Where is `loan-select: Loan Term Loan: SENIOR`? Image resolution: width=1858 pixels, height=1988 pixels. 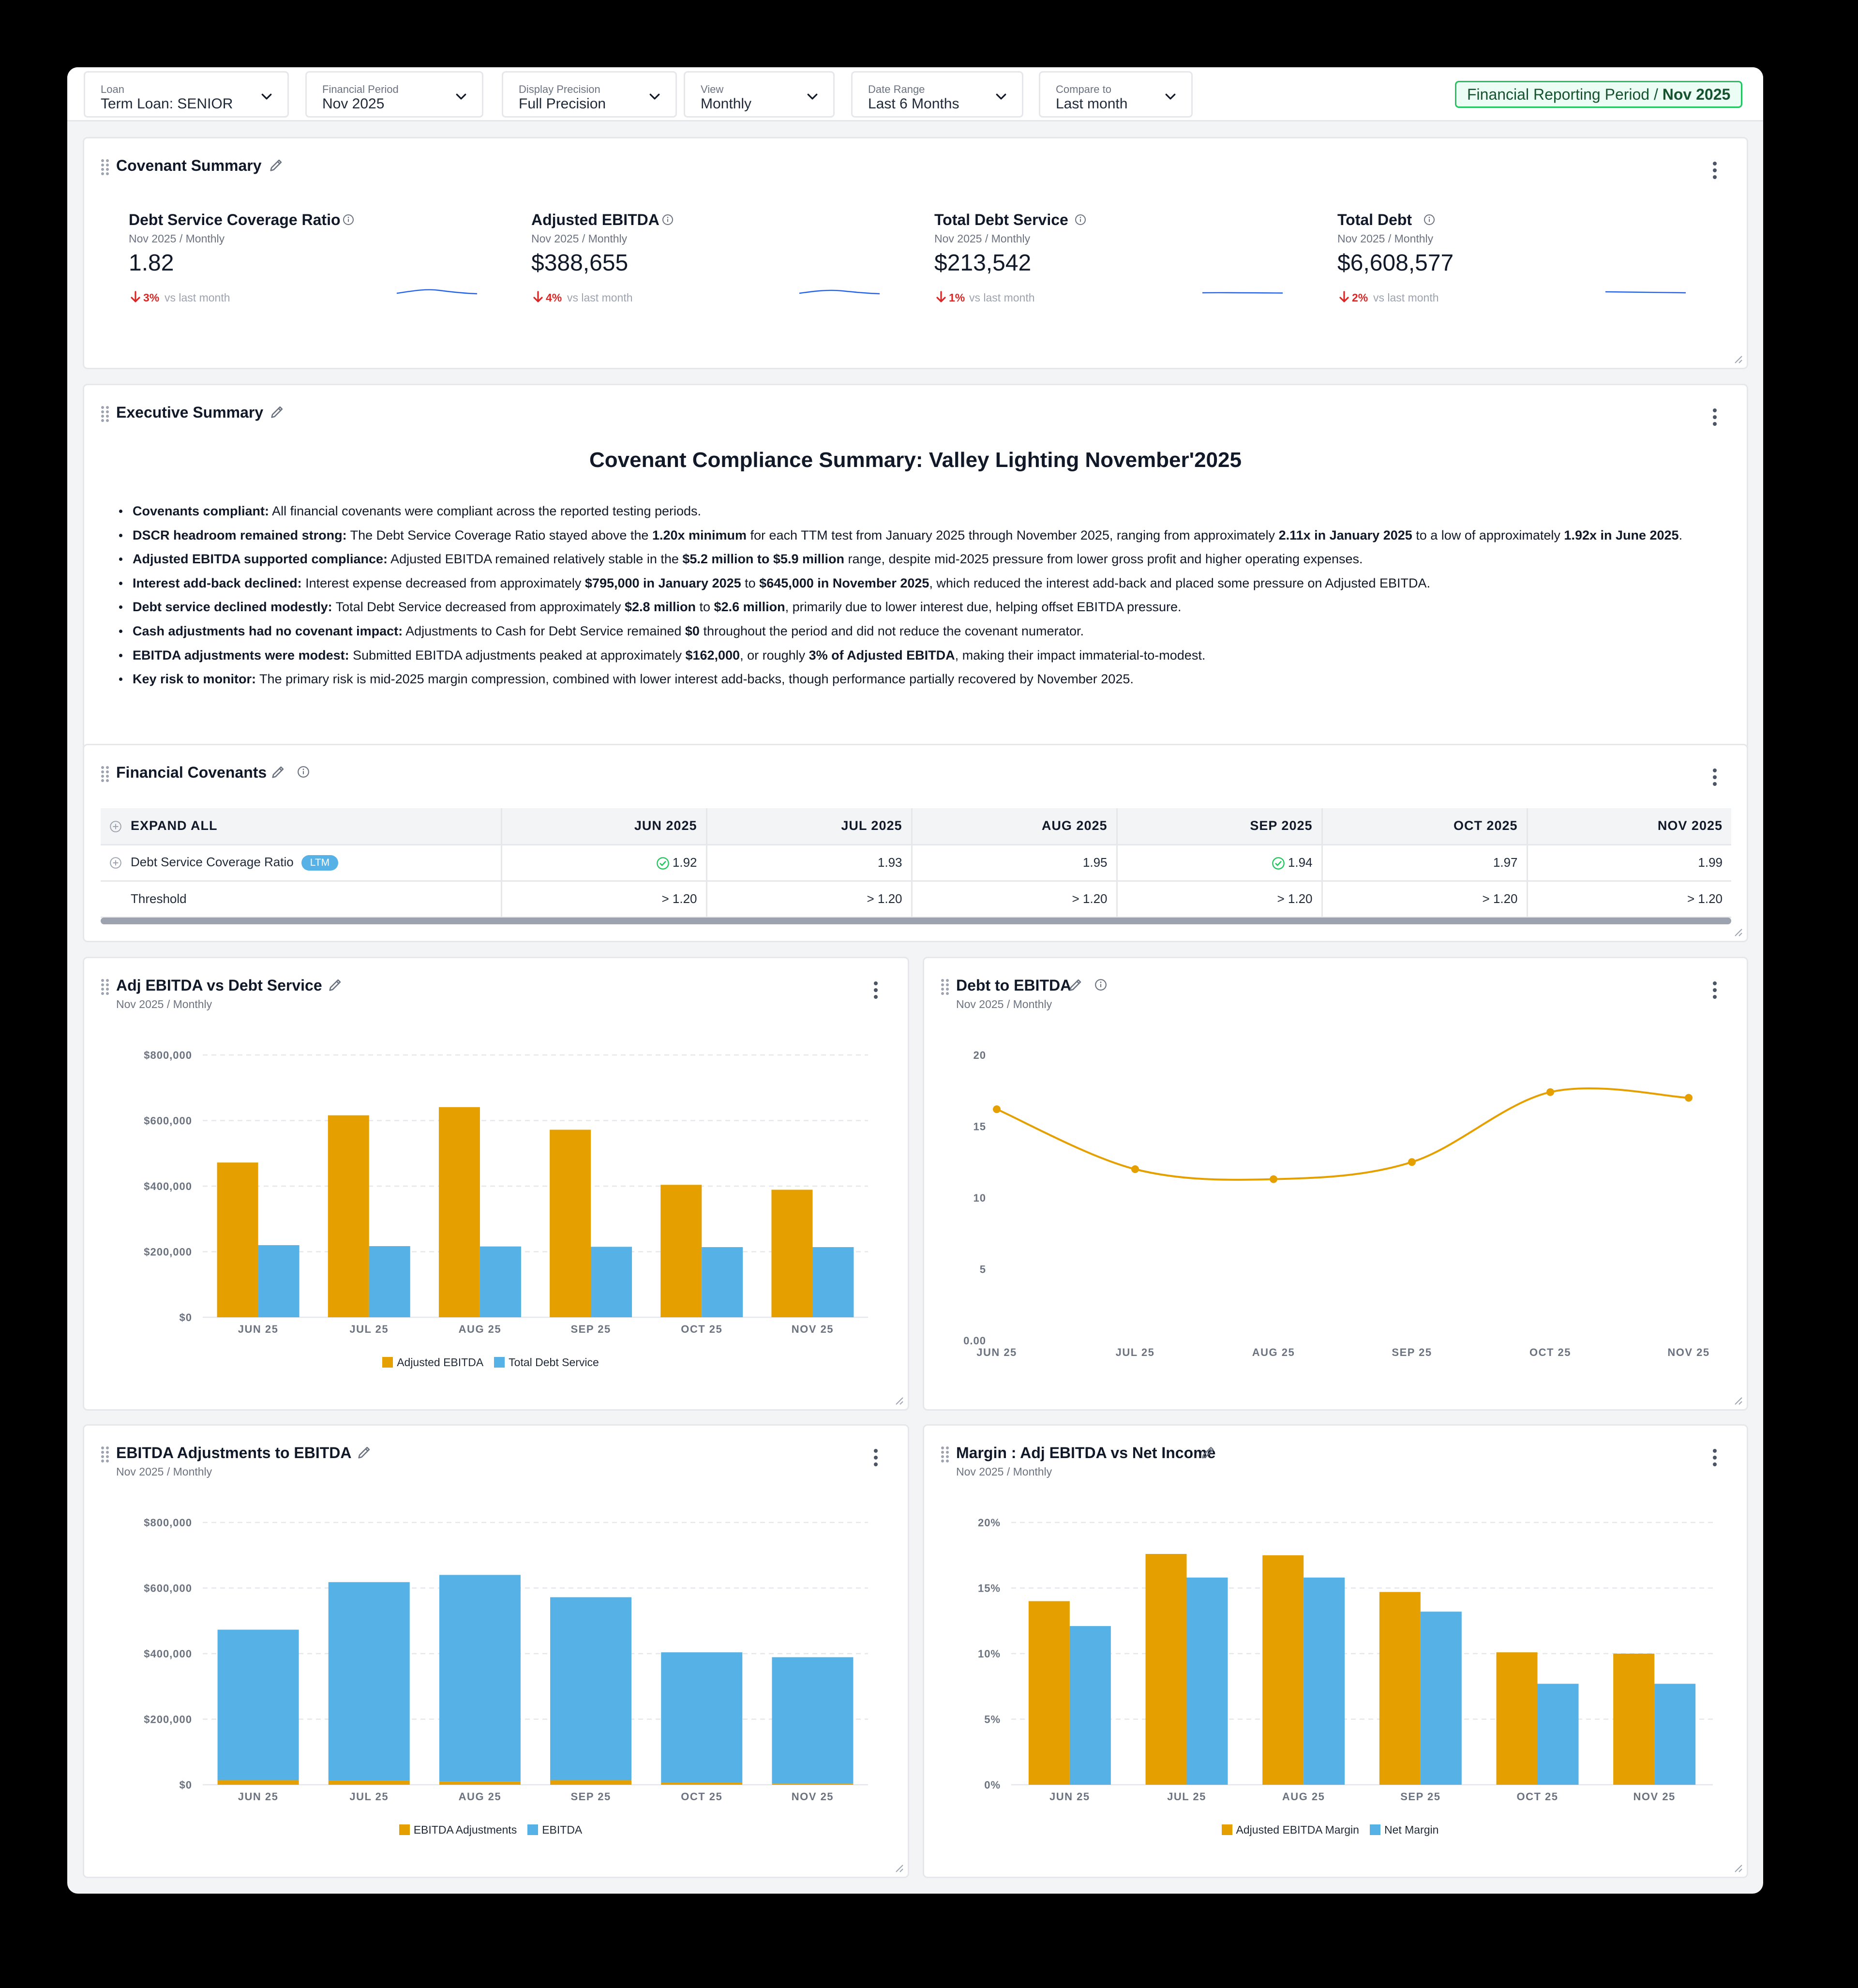 loan-select: Loan Term Loan: SENIOR is located at coordinates (186, 94).